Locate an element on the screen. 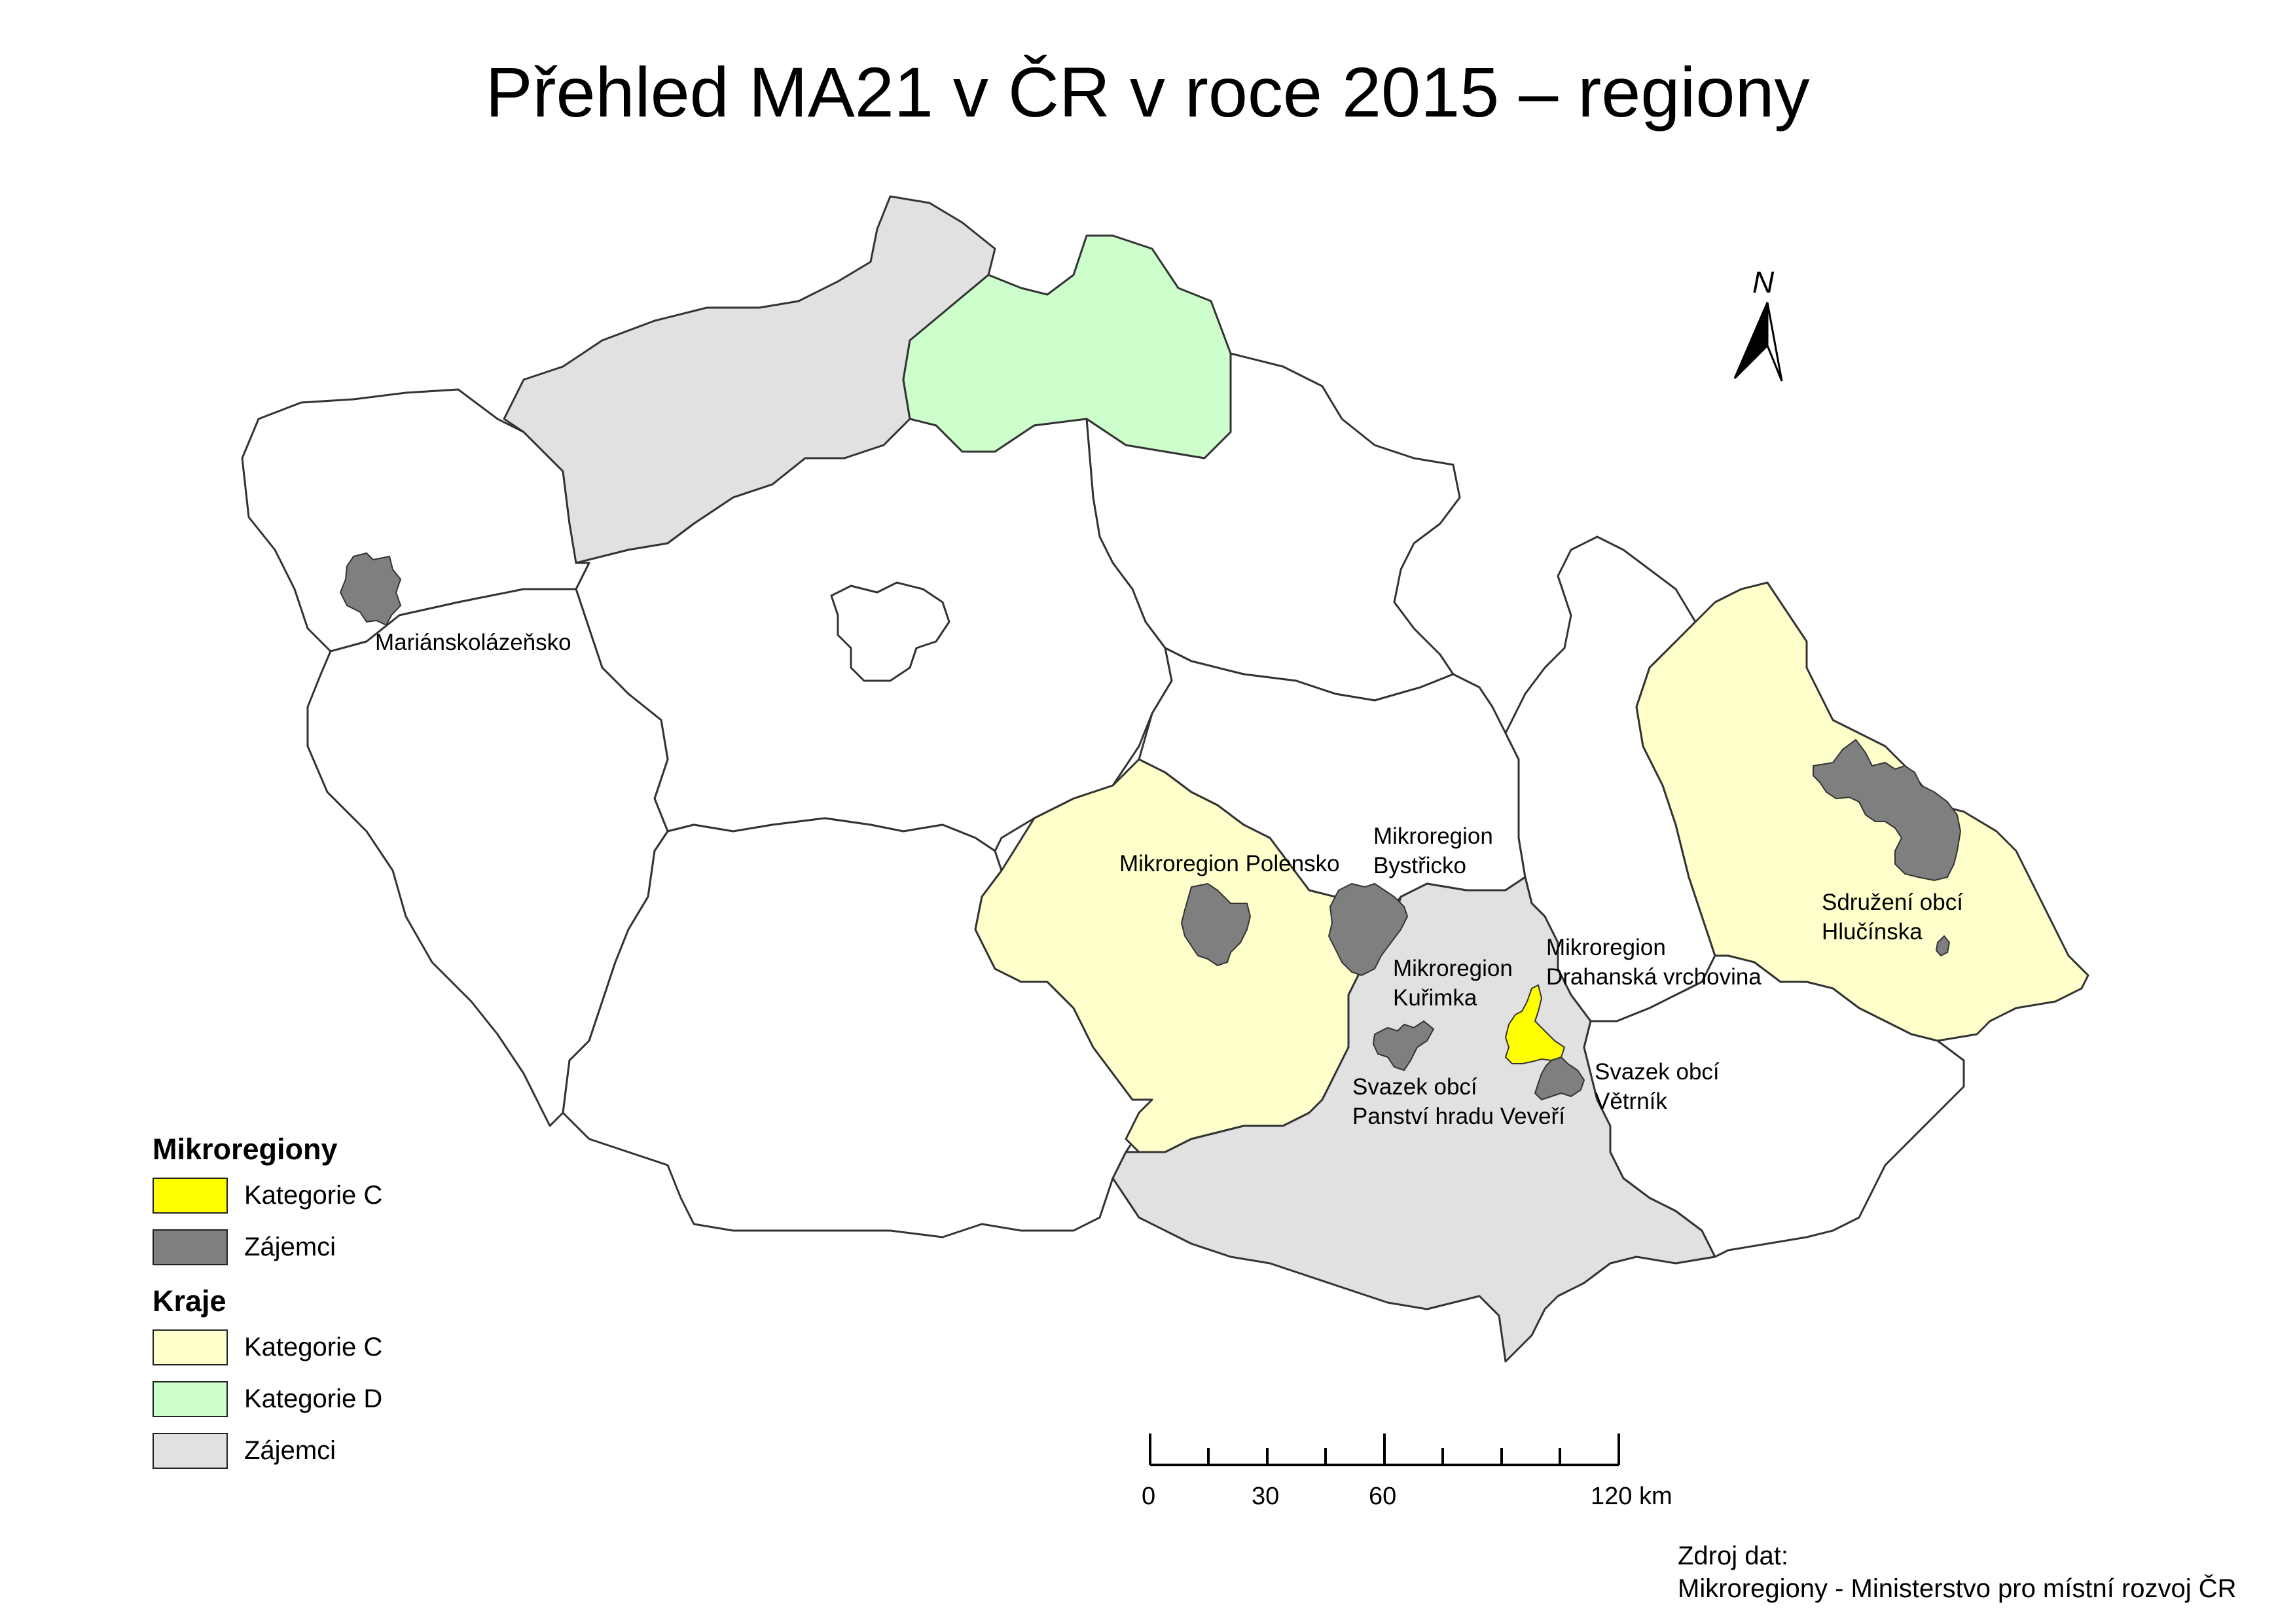 Image resolution: width=2295 pixels, height=1624 pixels. legend-heading-mikroregiony: Mikroregiony is located at coordinates (246, 1149).